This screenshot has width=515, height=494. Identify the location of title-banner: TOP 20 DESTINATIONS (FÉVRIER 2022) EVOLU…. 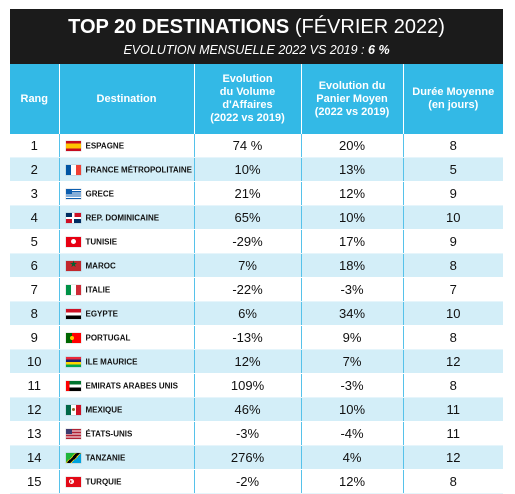
(256, 36).